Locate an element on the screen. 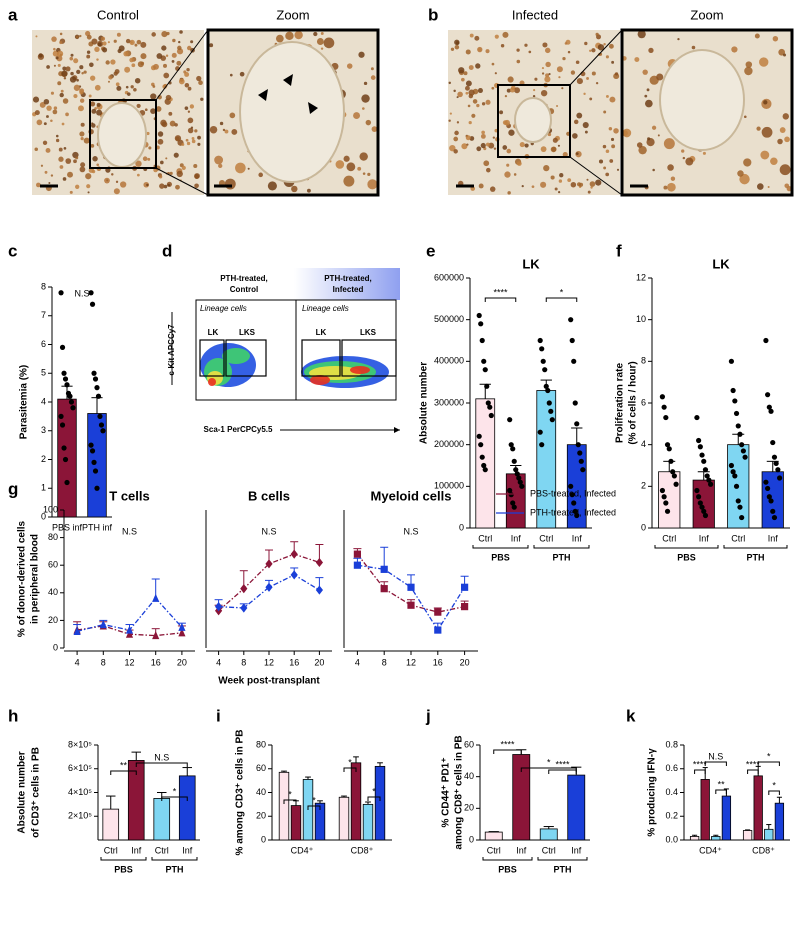 This screenshot has width=800, height=925. y-axis-label: % among CD3⁺ cells in PB is located at coordinates (240, 793).